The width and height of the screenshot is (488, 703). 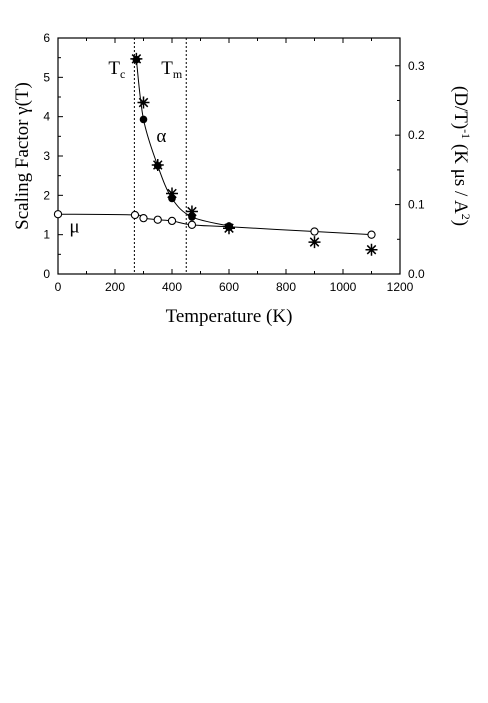 What do you see at coordinates (229, 287) in the screenshot?
I see `x-tick-label: 600` at bounding box center [229, 287].